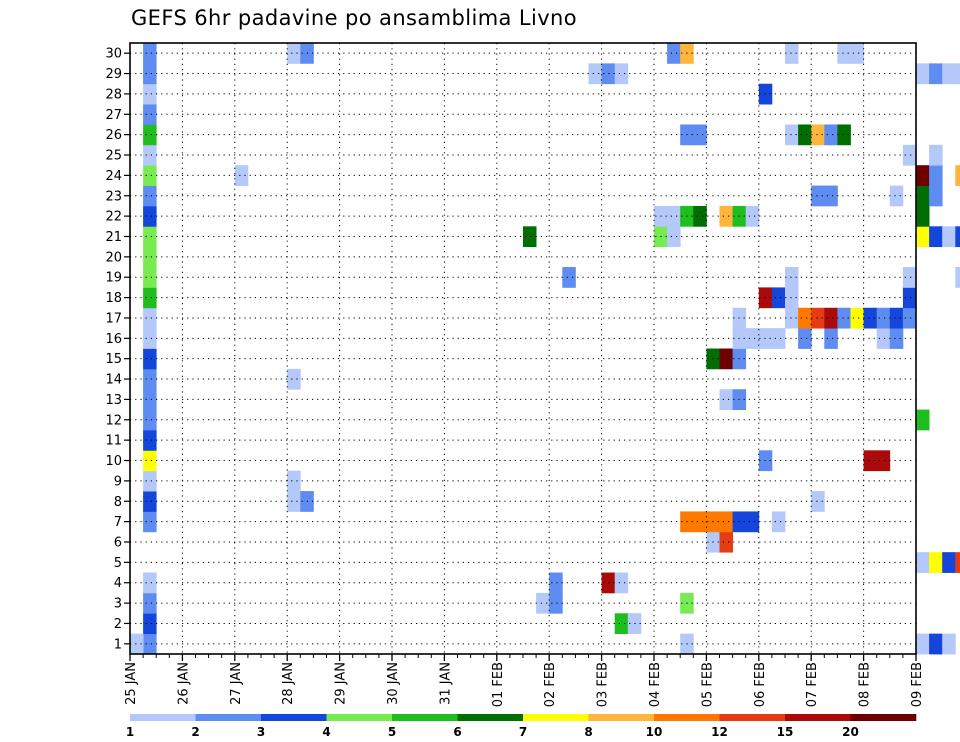 The width and height of the screenshot is (960, 742). Describe the element at coordinates (113, 339) in the screenshot. I see `y-tick-label: 16` at that location.